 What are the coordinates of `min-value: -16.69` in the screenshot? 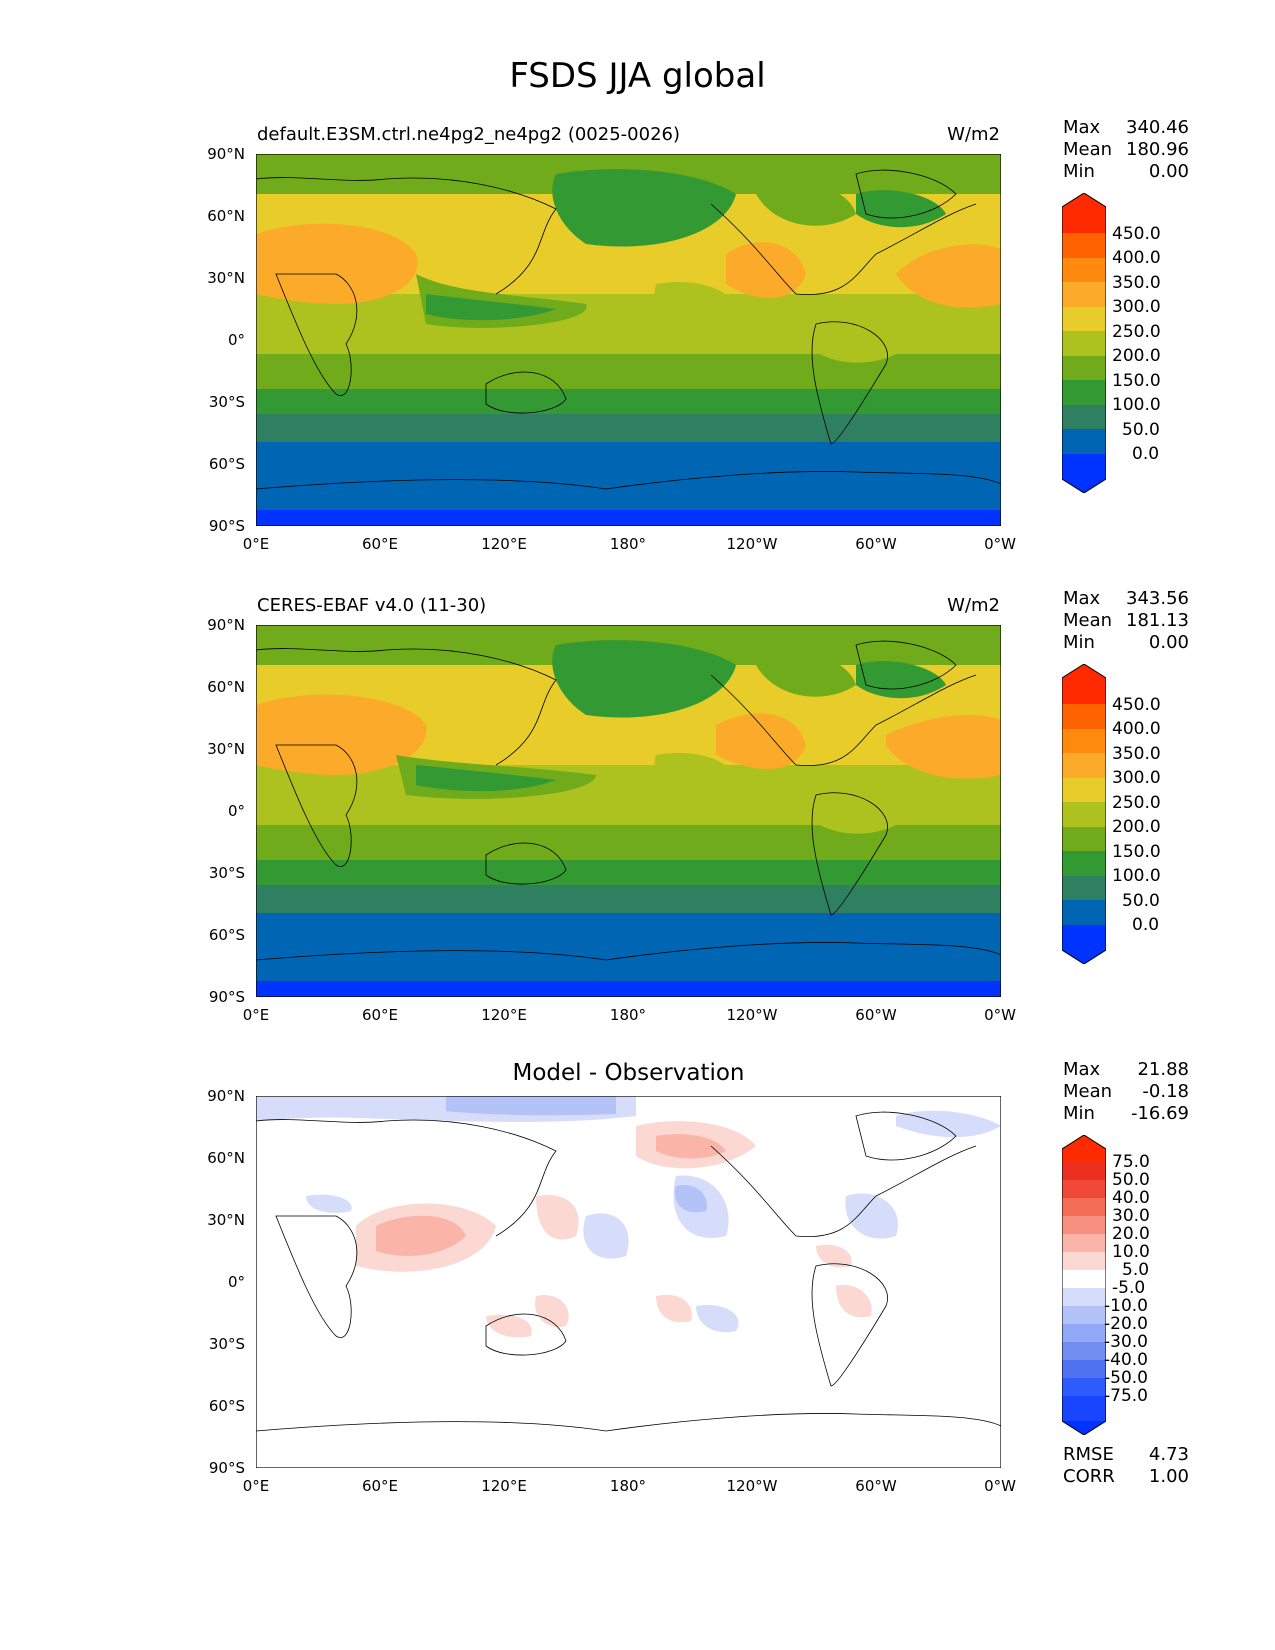 It's located at (1159, 1113).